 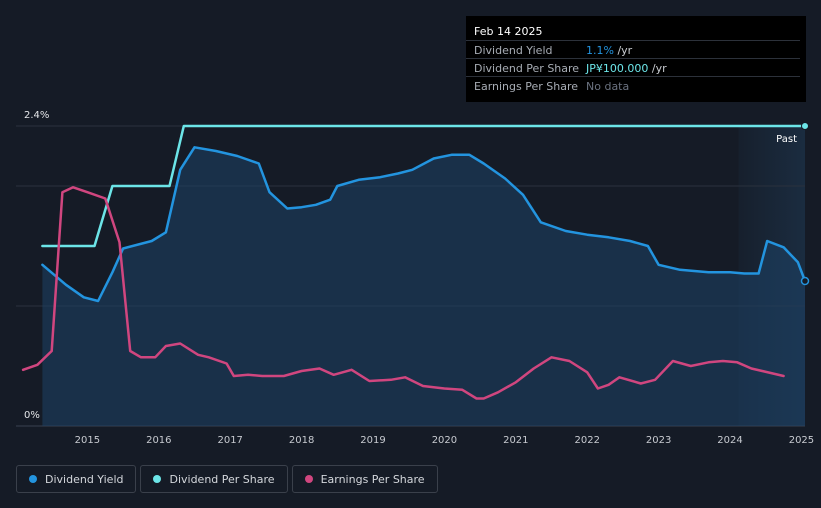 I want to click on legend-item-dividend-yield: Dividend Yield, so click(x=76, y=479).